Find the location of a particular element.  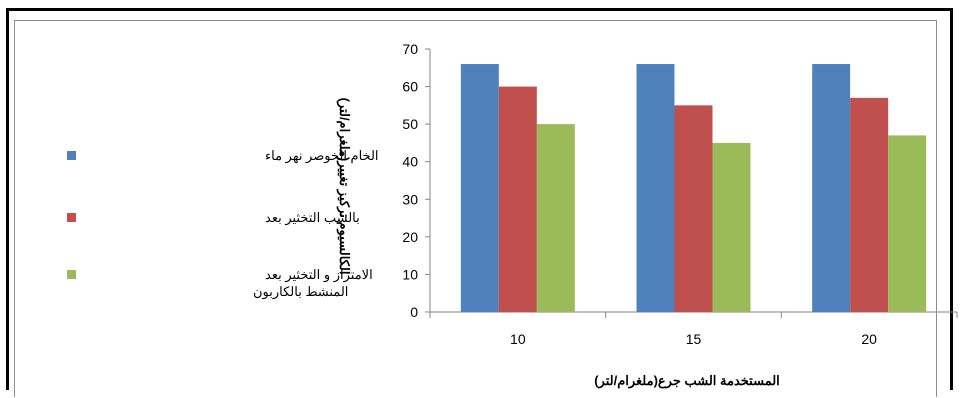

x-tick-label: 20 is located at coordinates (869, 339).